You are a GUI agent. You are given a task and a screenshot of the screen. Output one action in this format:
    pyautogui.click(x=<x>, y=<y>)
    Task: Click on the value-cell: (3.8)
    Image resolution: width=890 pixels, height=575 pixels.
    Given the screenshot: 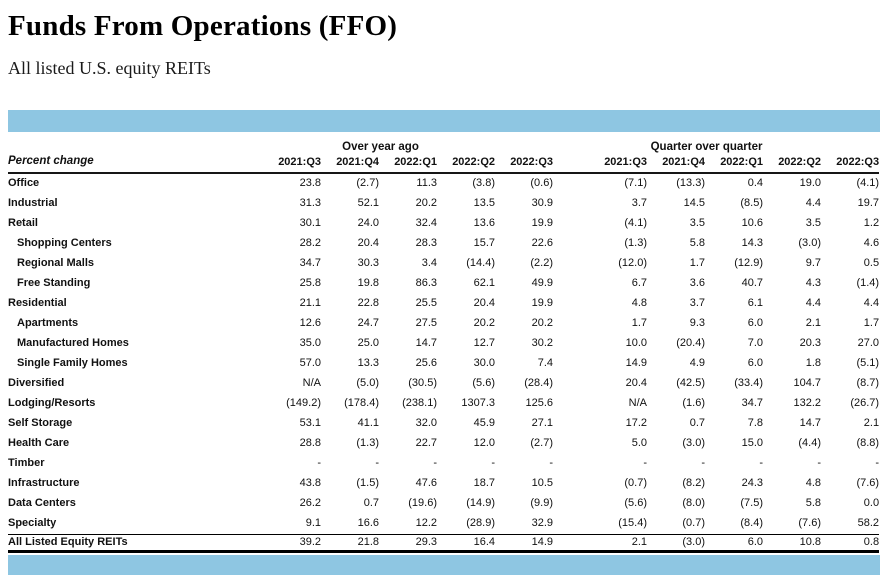 What is the action you would take?
    pyautogui.click(x=483, y=183)
    